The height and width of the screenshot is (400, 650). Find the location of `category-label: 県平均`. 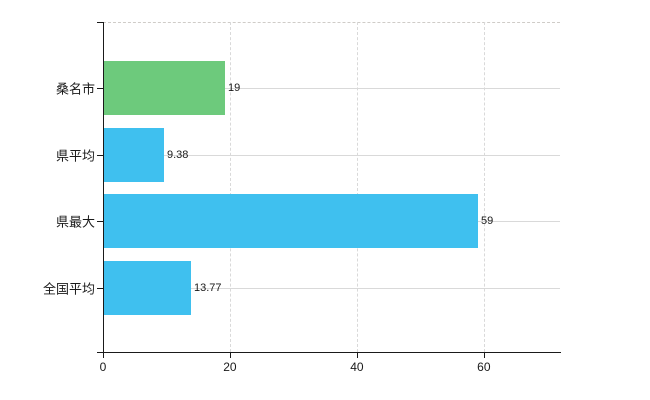

category-label: 県平均 is located at coordinates (75, 156).